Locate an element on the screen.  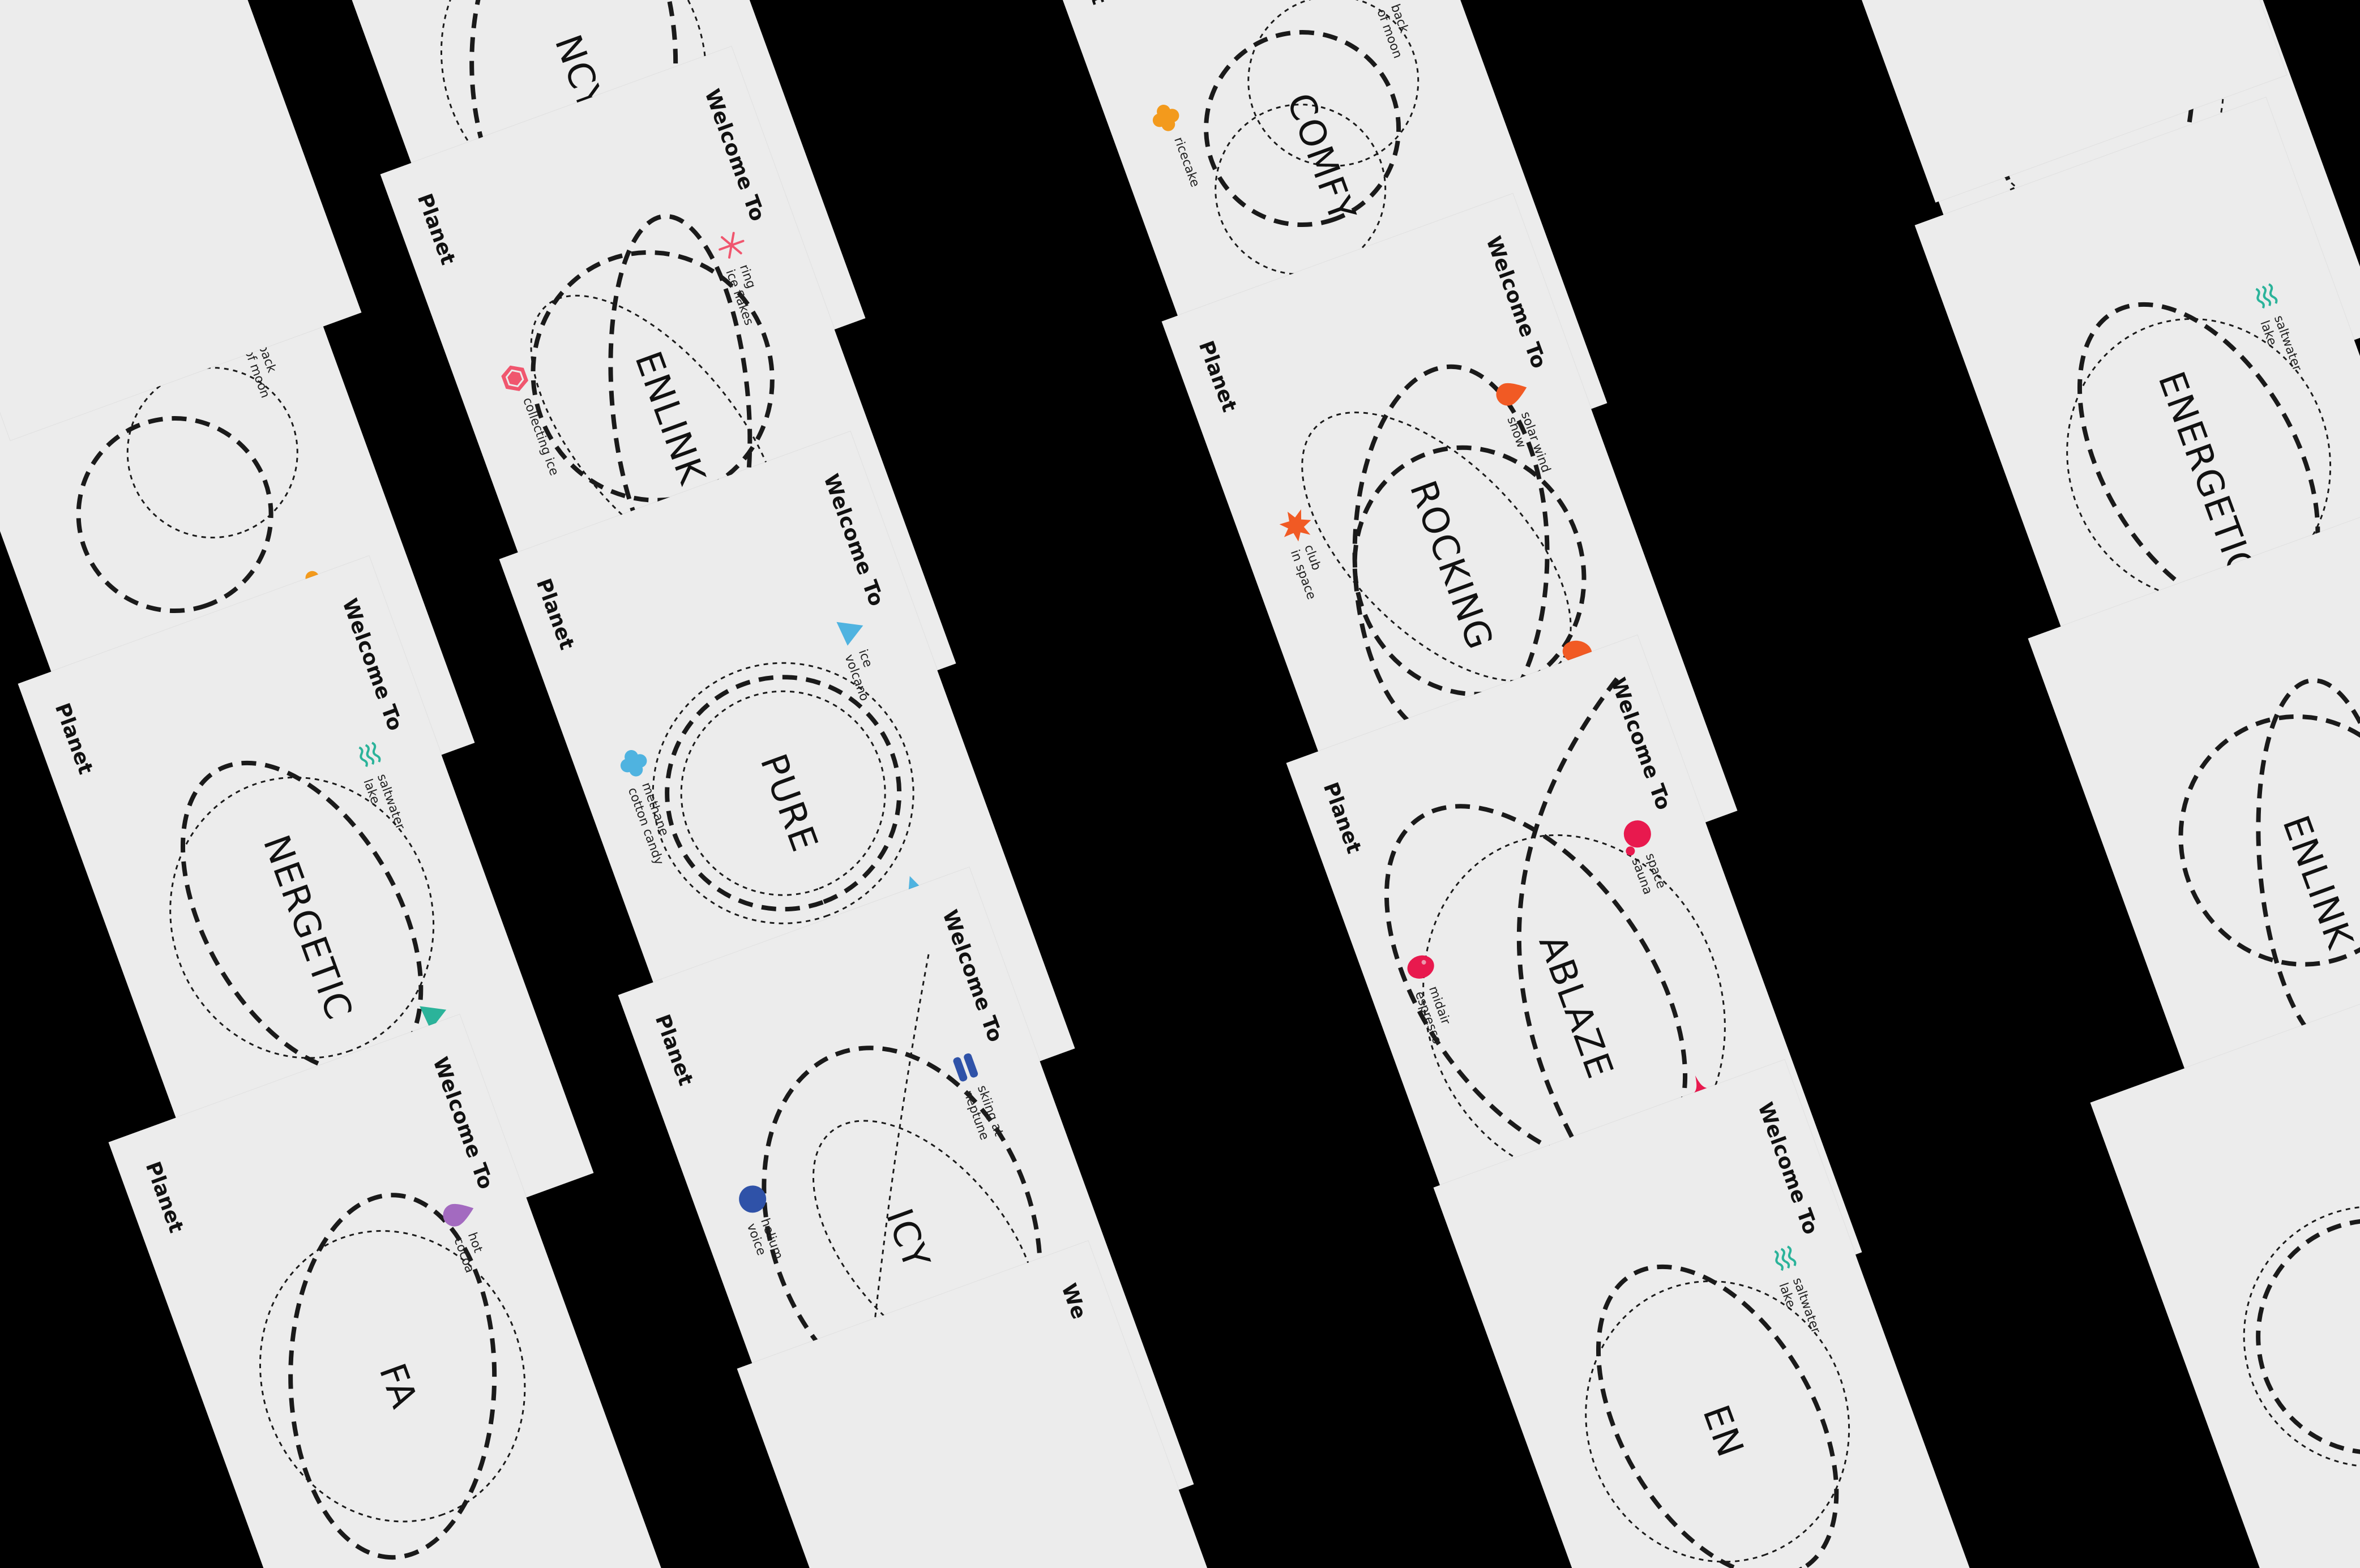
business-card-energetic-3: Welcome To EN saltwater lake is located at coordinates (1721, 1314).